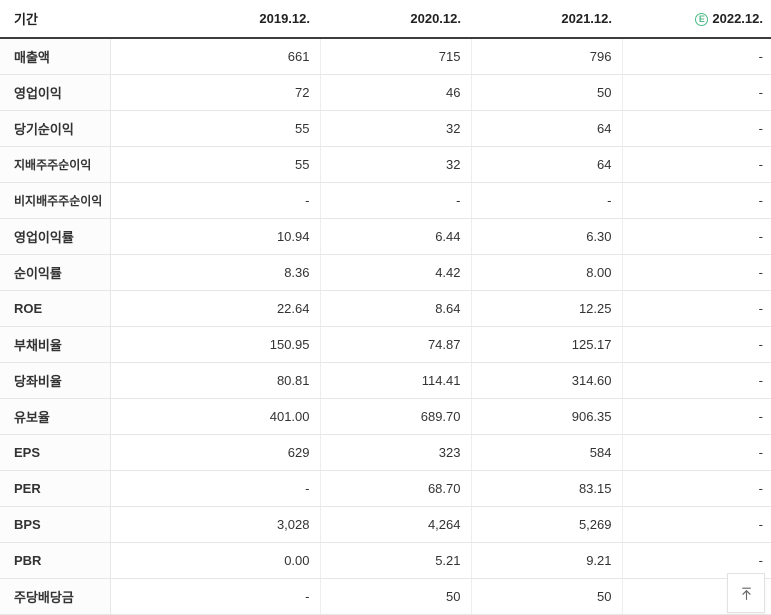  I want to click on cell-value: 8.00, so click(546, 272).